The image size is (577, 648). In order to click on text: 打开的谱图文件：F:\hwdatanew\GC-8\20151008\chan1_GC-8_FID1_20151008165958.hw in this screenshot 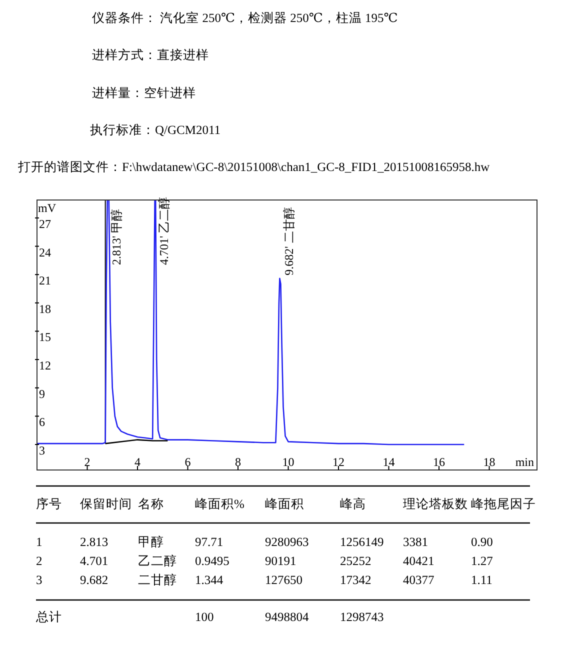, I will do `click(253, 167)`.